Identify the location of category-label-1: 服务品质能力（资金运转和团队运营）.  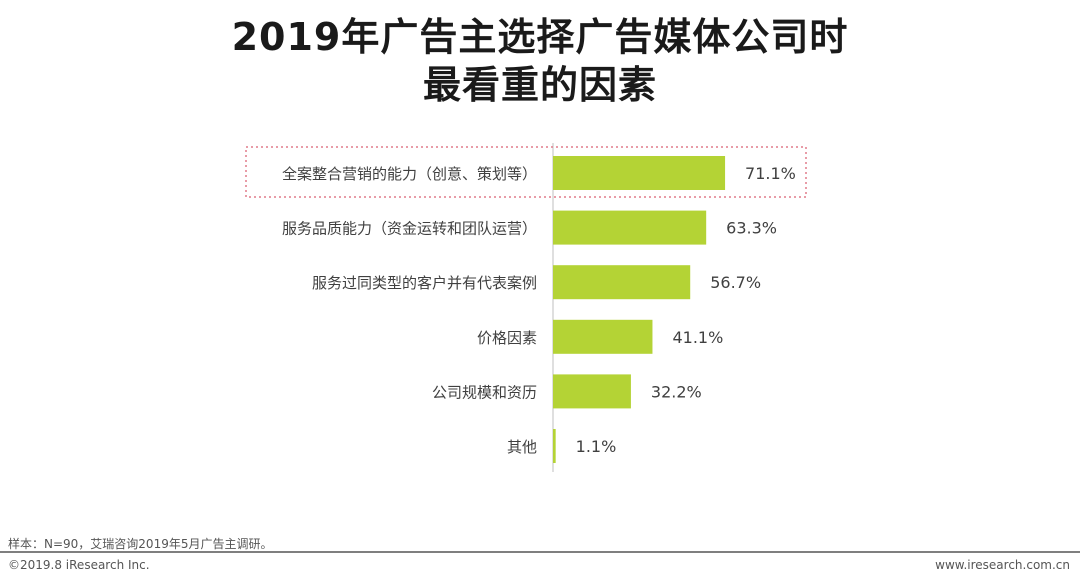
(409, 229).